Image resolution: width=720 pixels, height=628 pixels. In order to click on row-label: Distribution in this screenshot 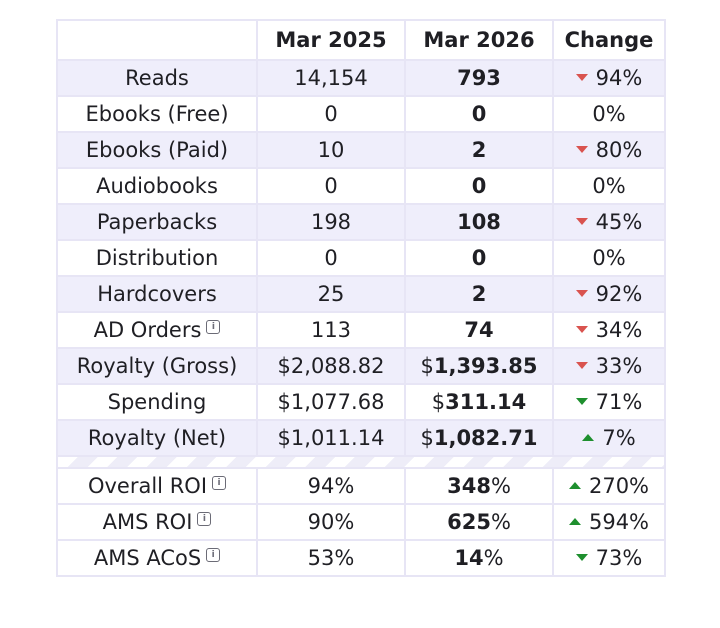, I will do `click(157, 258)`.